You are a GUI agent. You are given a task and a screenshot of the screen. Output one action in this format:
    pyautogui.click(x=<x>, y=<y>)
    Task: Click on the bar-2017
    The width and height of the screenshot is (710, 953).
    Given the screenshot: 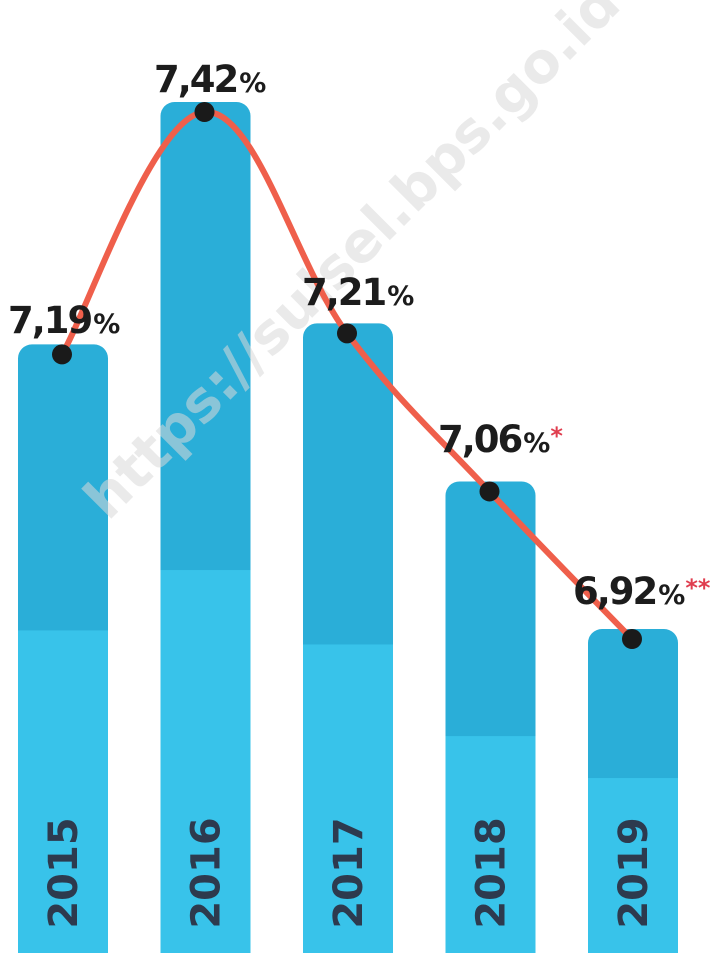 What is the action you would take?
    pyautogui.click(x=348, y=638)
    